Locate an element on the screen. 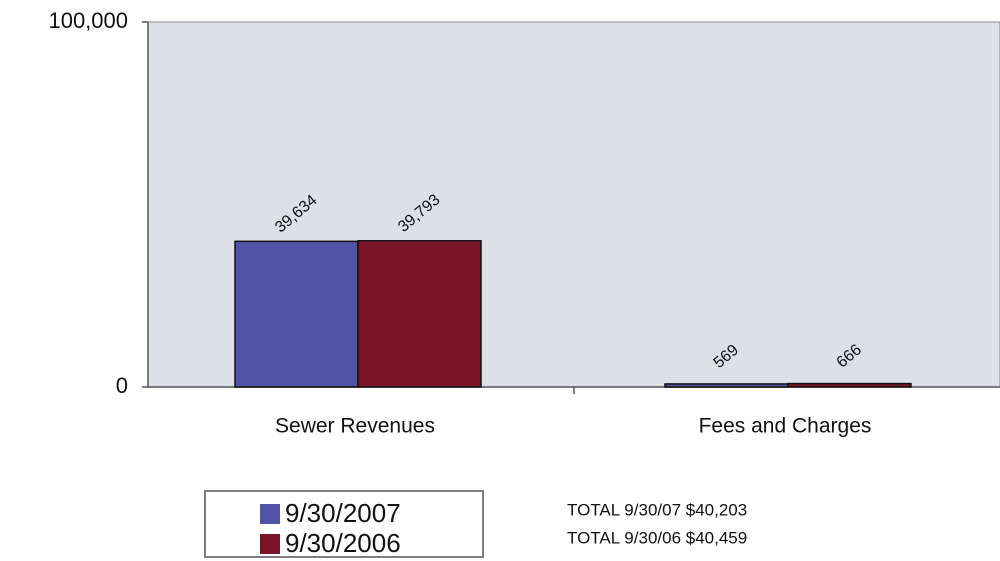 This screenshot has height=561, width=1000. annotation: TOTAL 9/30/06 $40,459 is located at coordinates (657, 537).